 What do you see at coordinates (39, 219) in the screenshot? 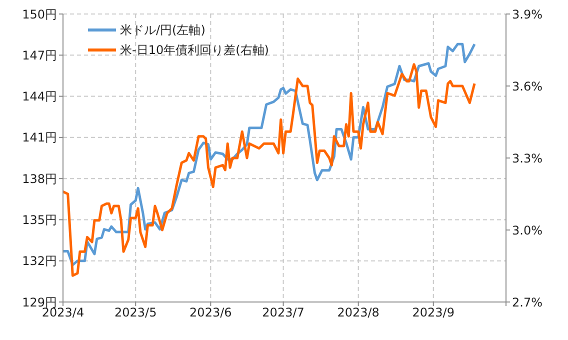
I see `y-tick-label: 135円` at bounding box center [39, 219].